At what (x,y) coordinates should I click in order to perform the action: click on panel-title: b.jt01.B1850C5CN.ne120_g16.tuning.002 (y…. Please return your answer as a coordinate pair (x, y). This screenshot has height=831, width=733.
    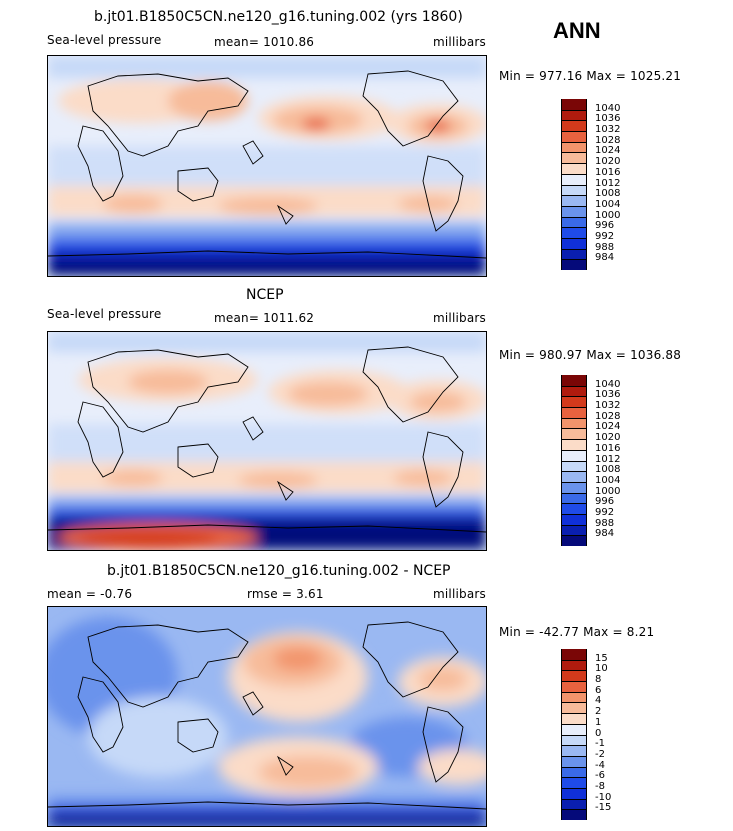
    Looking at the image, I should click on (278, 17).